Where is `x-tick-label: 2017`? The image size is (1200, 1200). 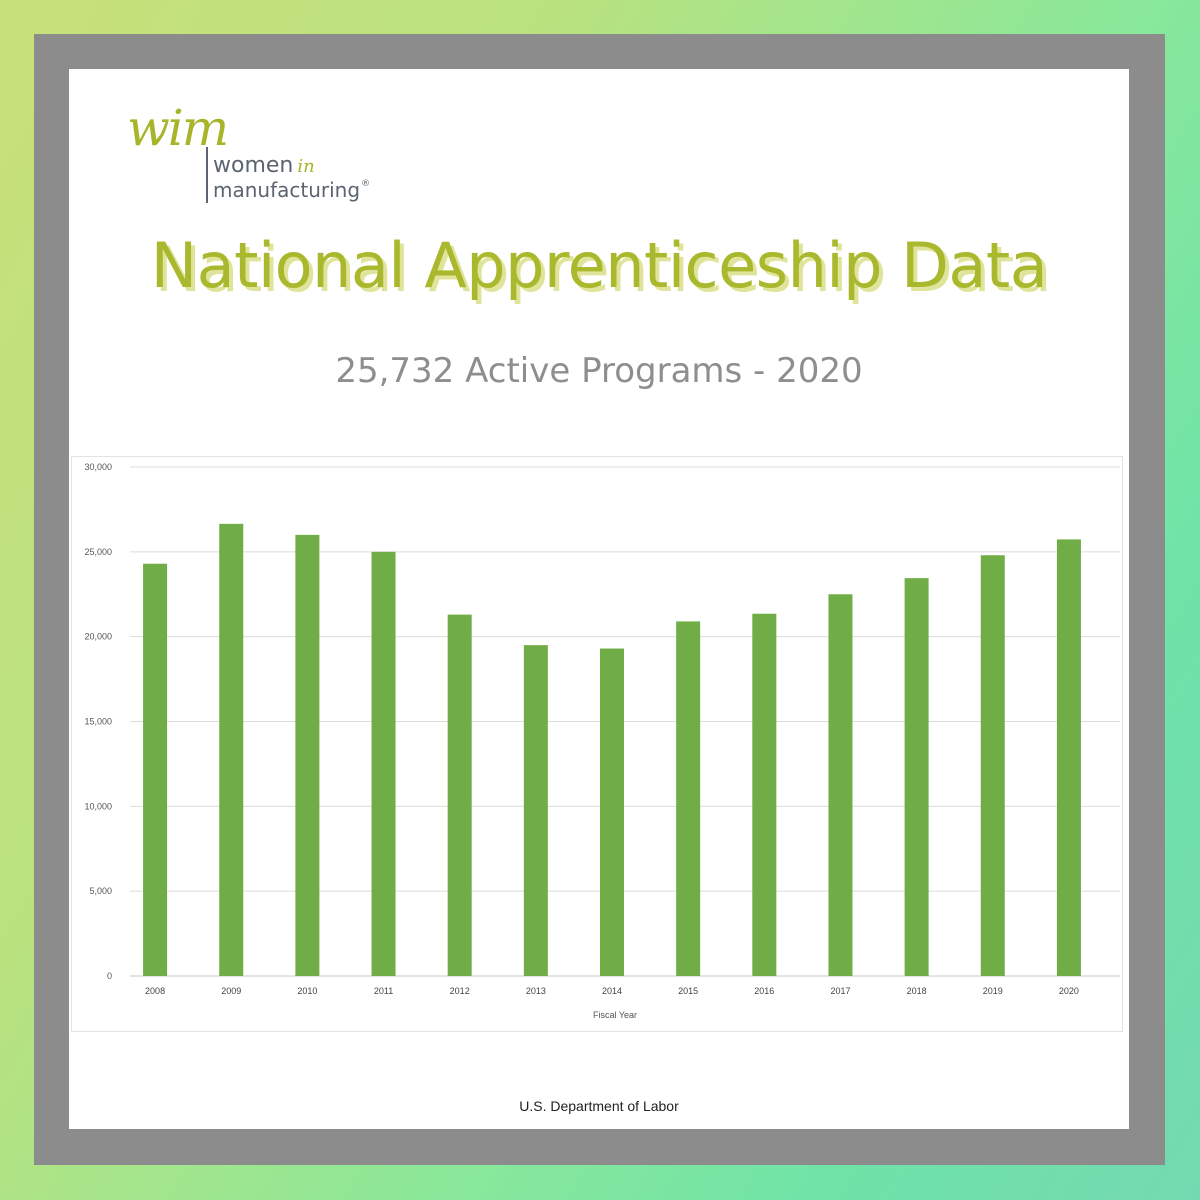
x-tick-label: 2017 is located at coordinates (840, 991).